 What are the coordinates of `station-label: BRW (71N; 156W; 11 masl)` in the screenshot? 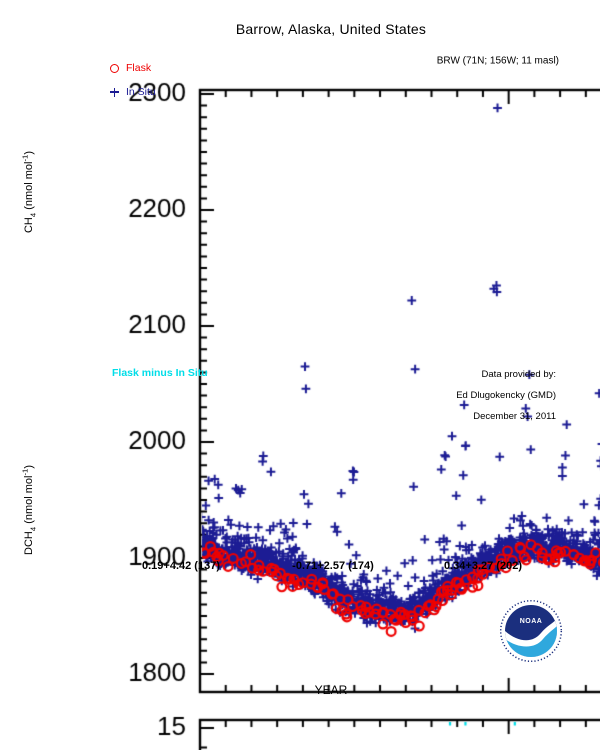 It's located at (497, 61).